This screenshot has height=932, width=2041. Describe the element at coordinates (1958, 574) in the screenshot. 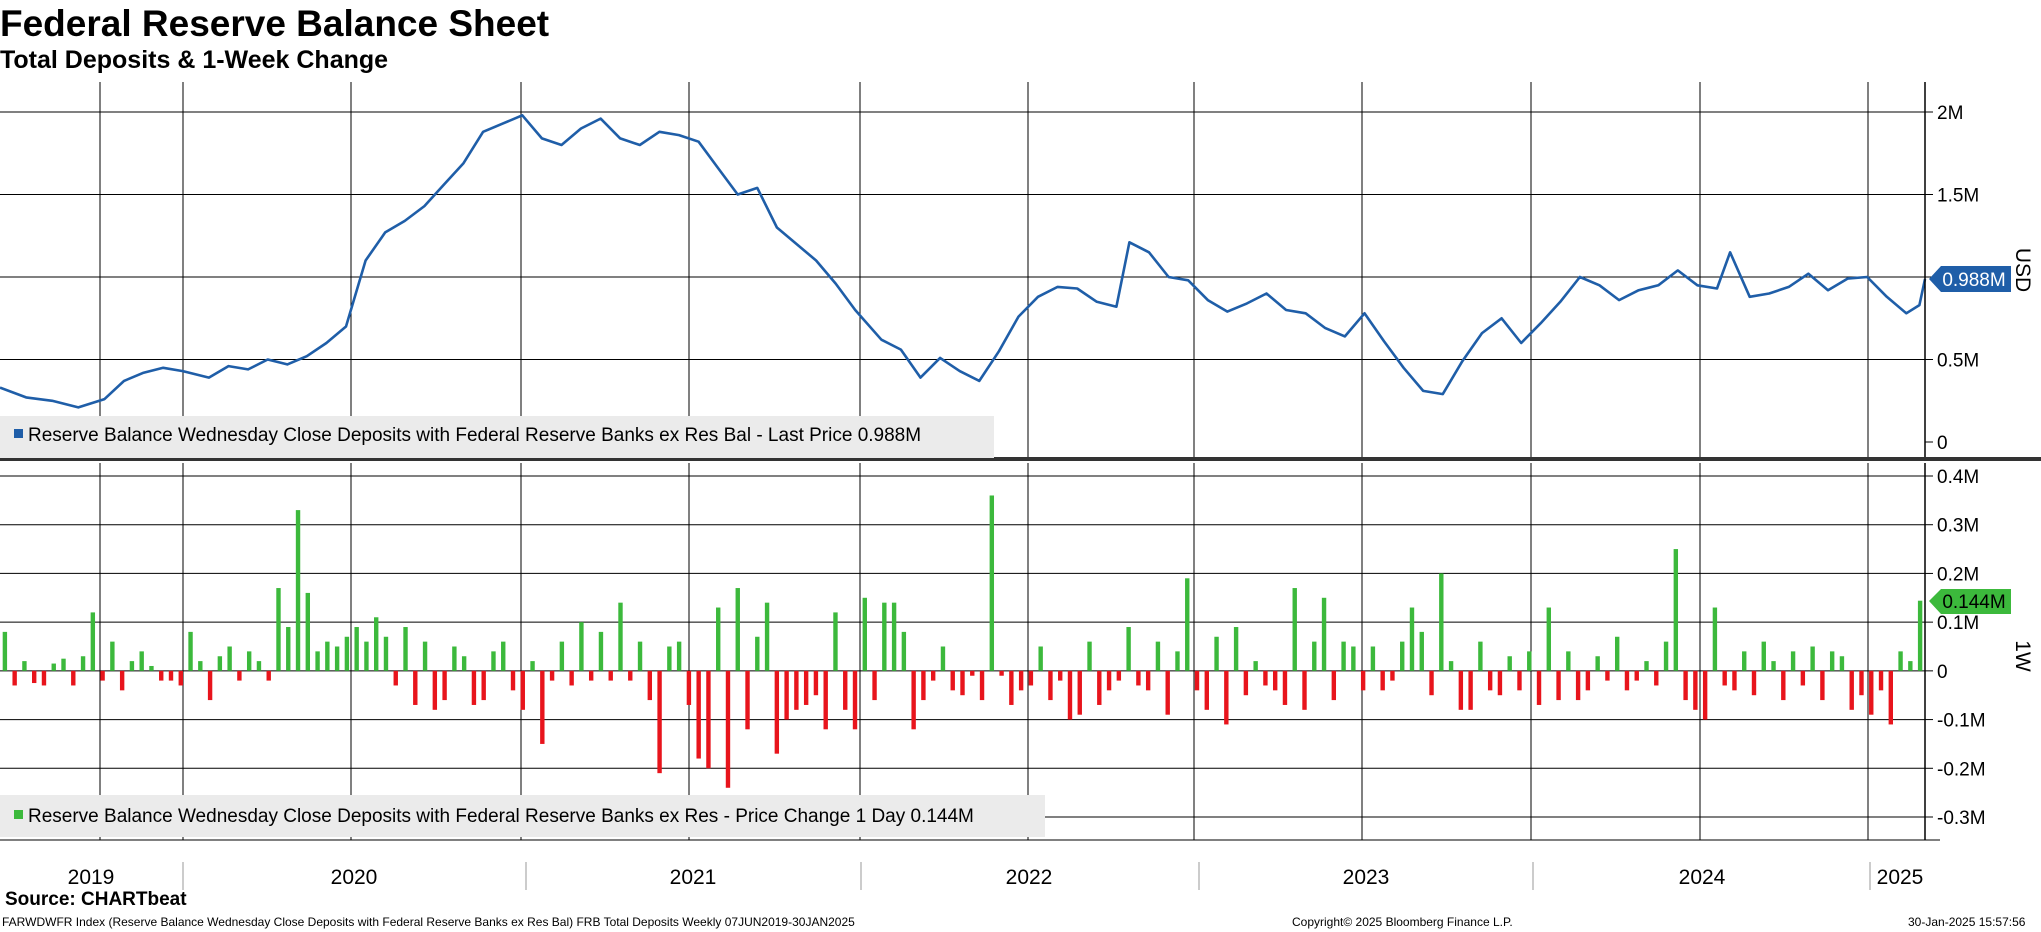

I see `bottom-y-tick-label: 0.2M` at that location.